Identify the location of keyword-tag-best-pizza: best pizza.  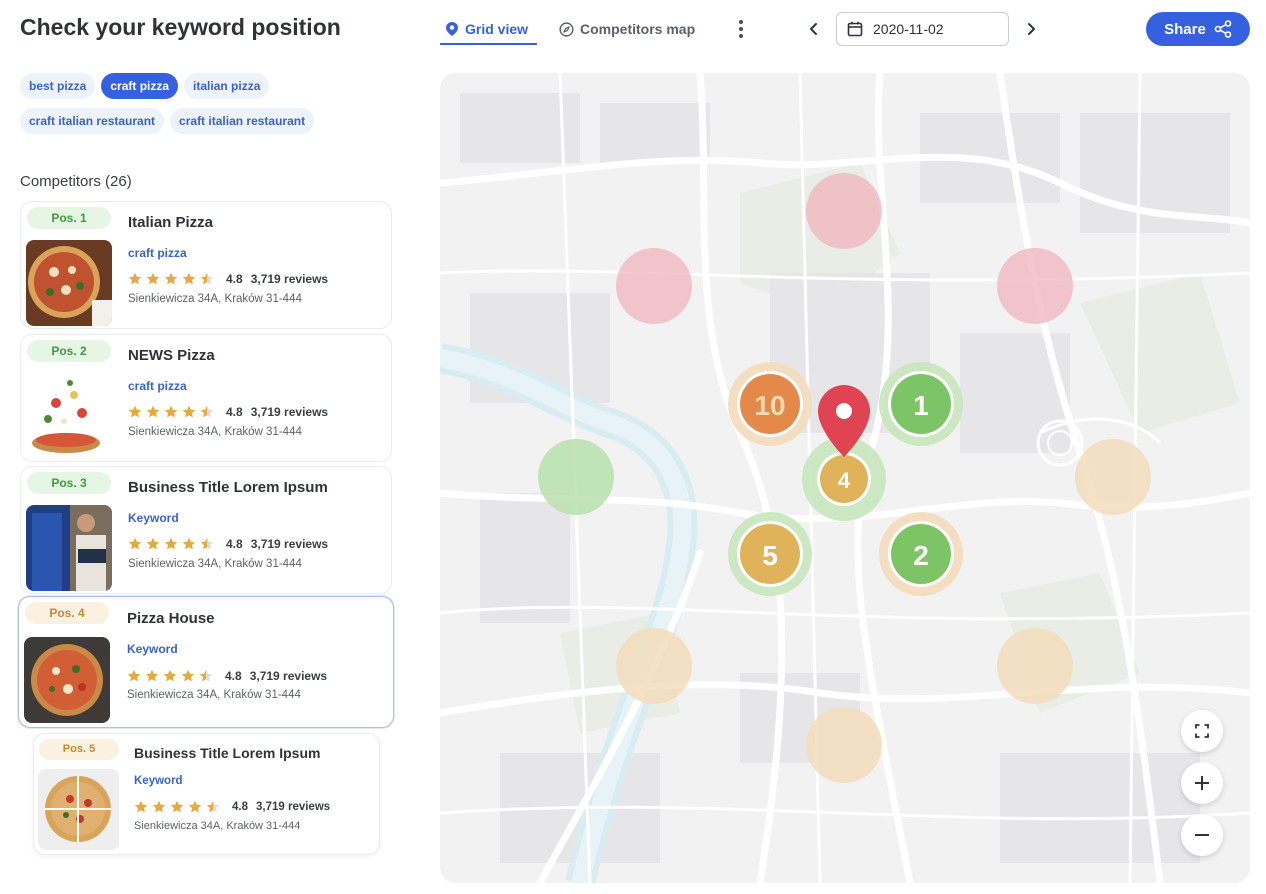
(58, 86).